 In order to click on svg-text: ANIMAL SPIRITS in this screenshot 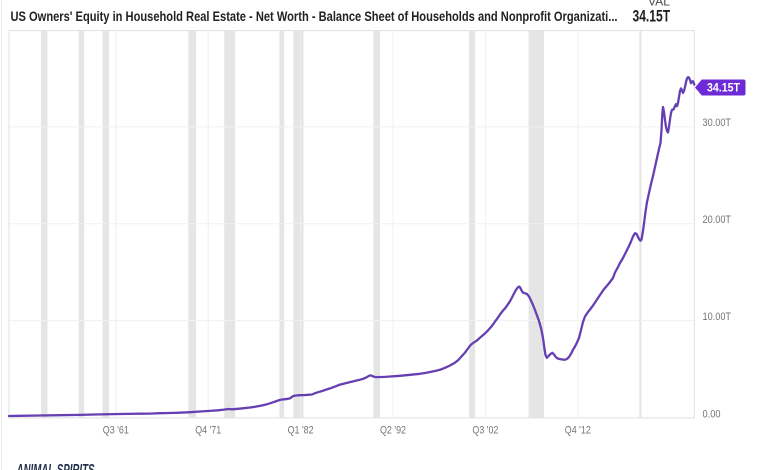, I will do `click(55, 466)`.